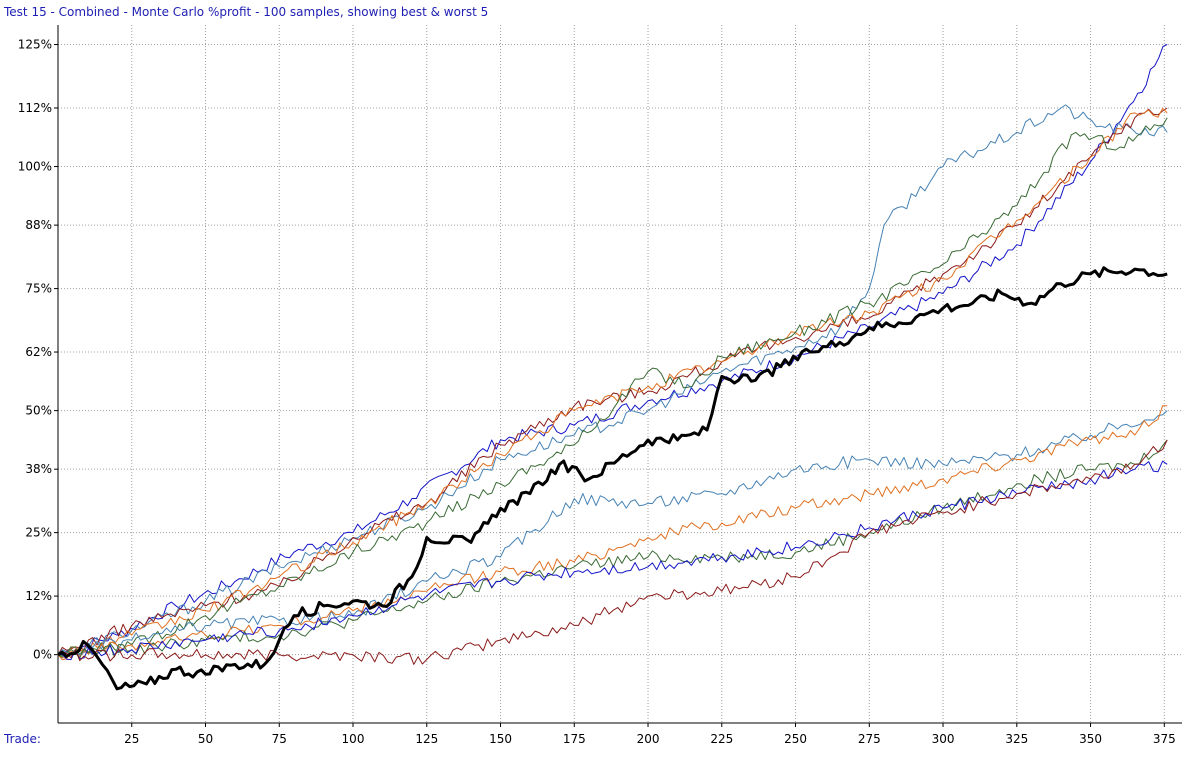 The height and width of the screenshot is (761, 1184). Describe the element at coordinates (1090, 739) in the screenshot. I see `x-tick-label: 350` at that location.